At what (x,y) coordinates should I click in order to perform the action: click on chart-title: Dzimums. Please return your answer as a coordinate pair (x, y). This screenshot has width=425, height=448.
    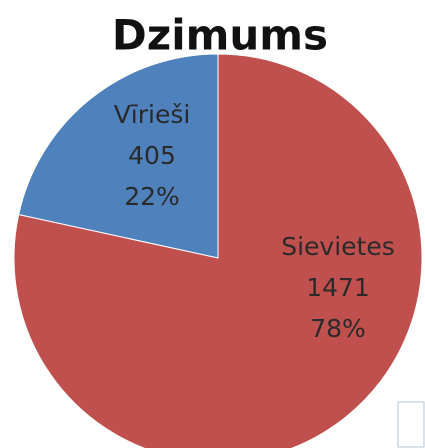
    Looking at the image, I should click on (220, 35).